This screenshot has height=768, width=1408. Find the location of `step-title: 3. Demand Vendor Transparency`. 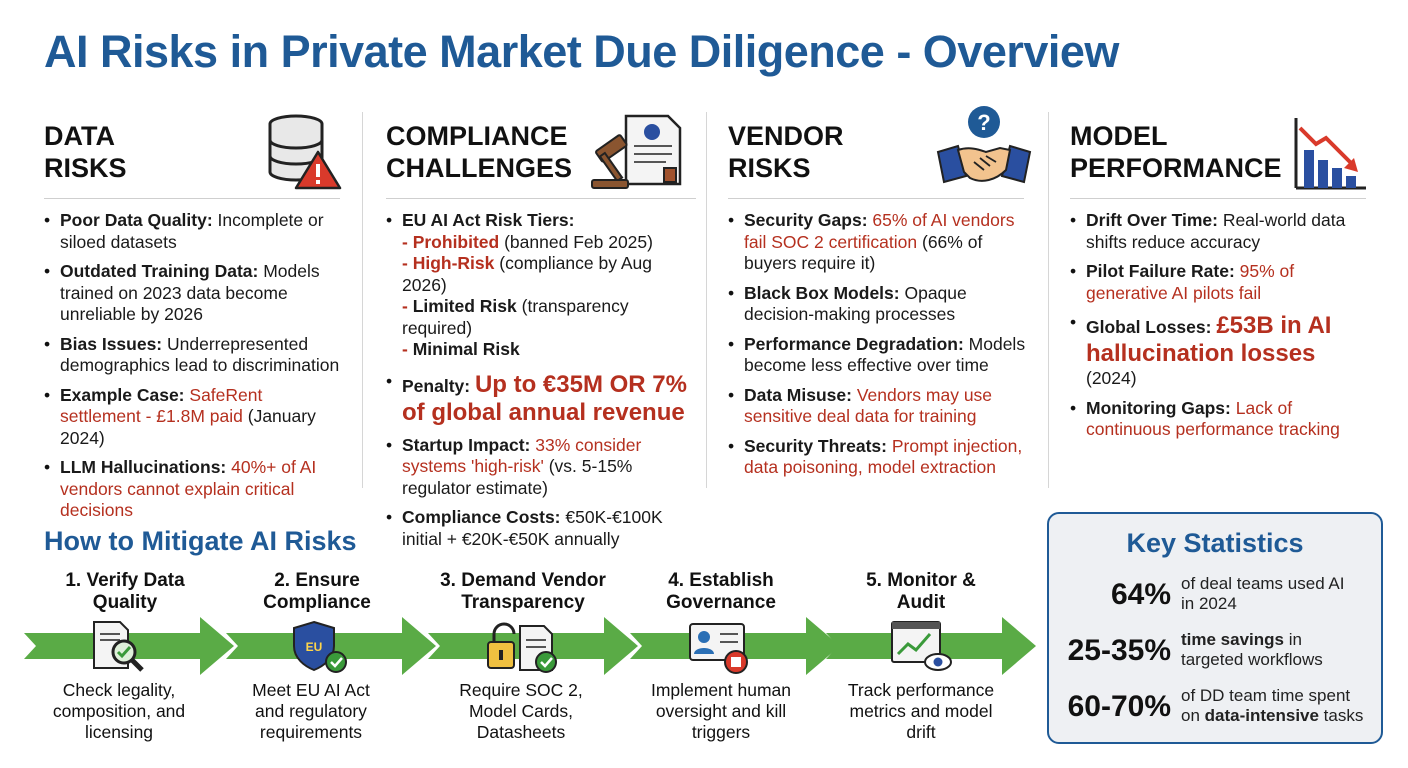

step-title: 3. Demand Vendor Transparency is located at coordinates (523, 591).